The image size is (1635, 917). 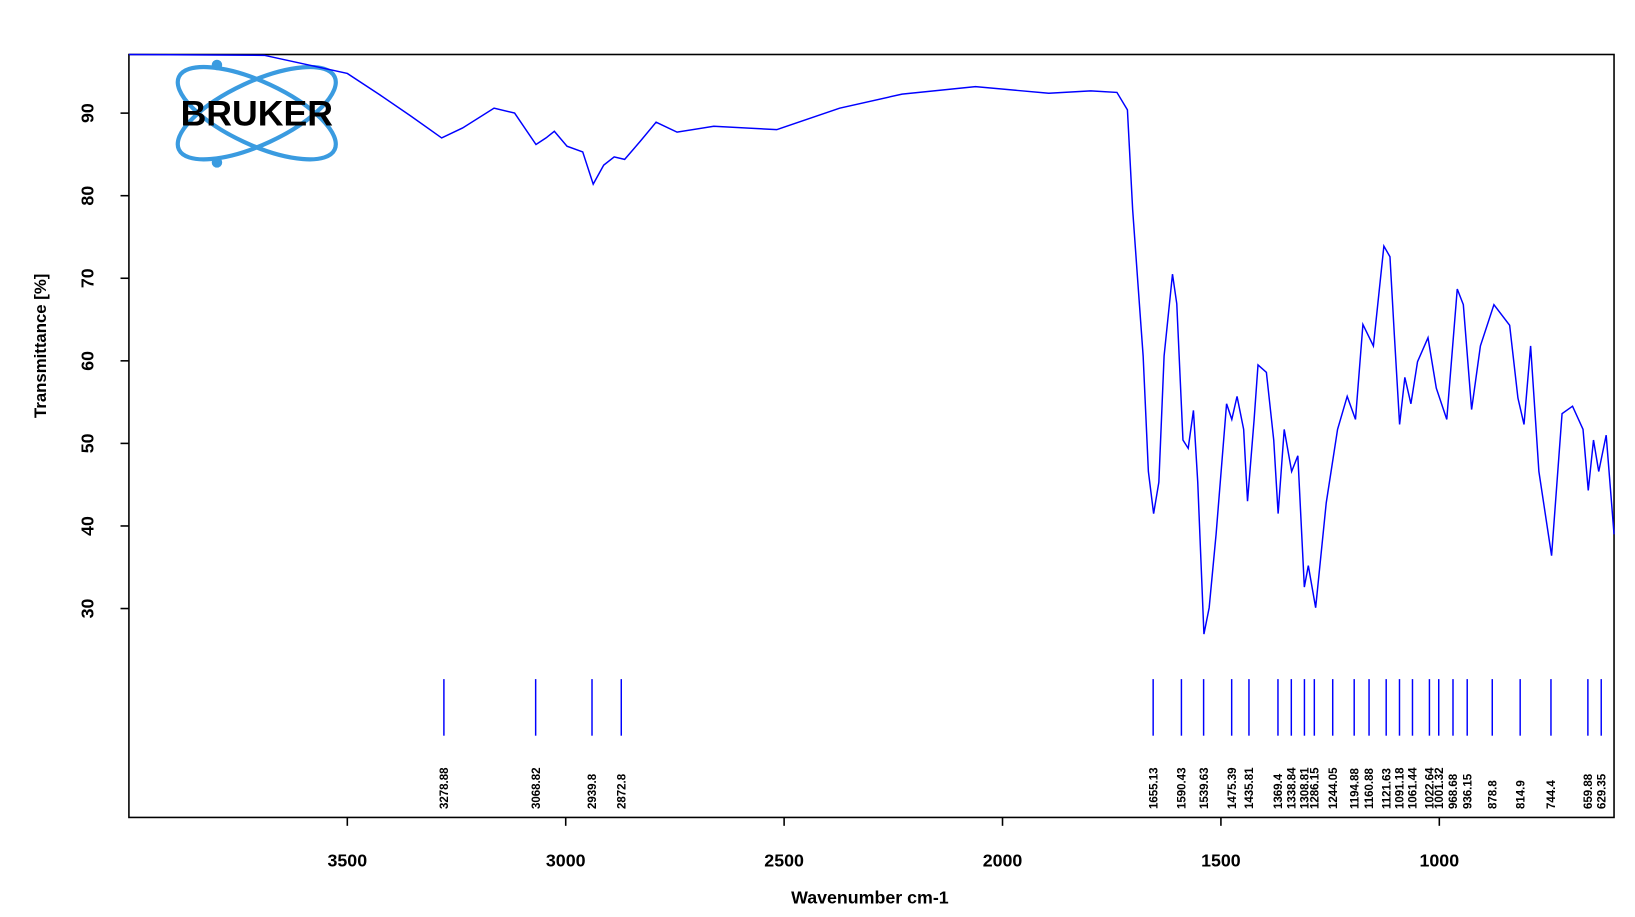 I want to click on peak-label: 1539.63, so click(x=1205, y=788).